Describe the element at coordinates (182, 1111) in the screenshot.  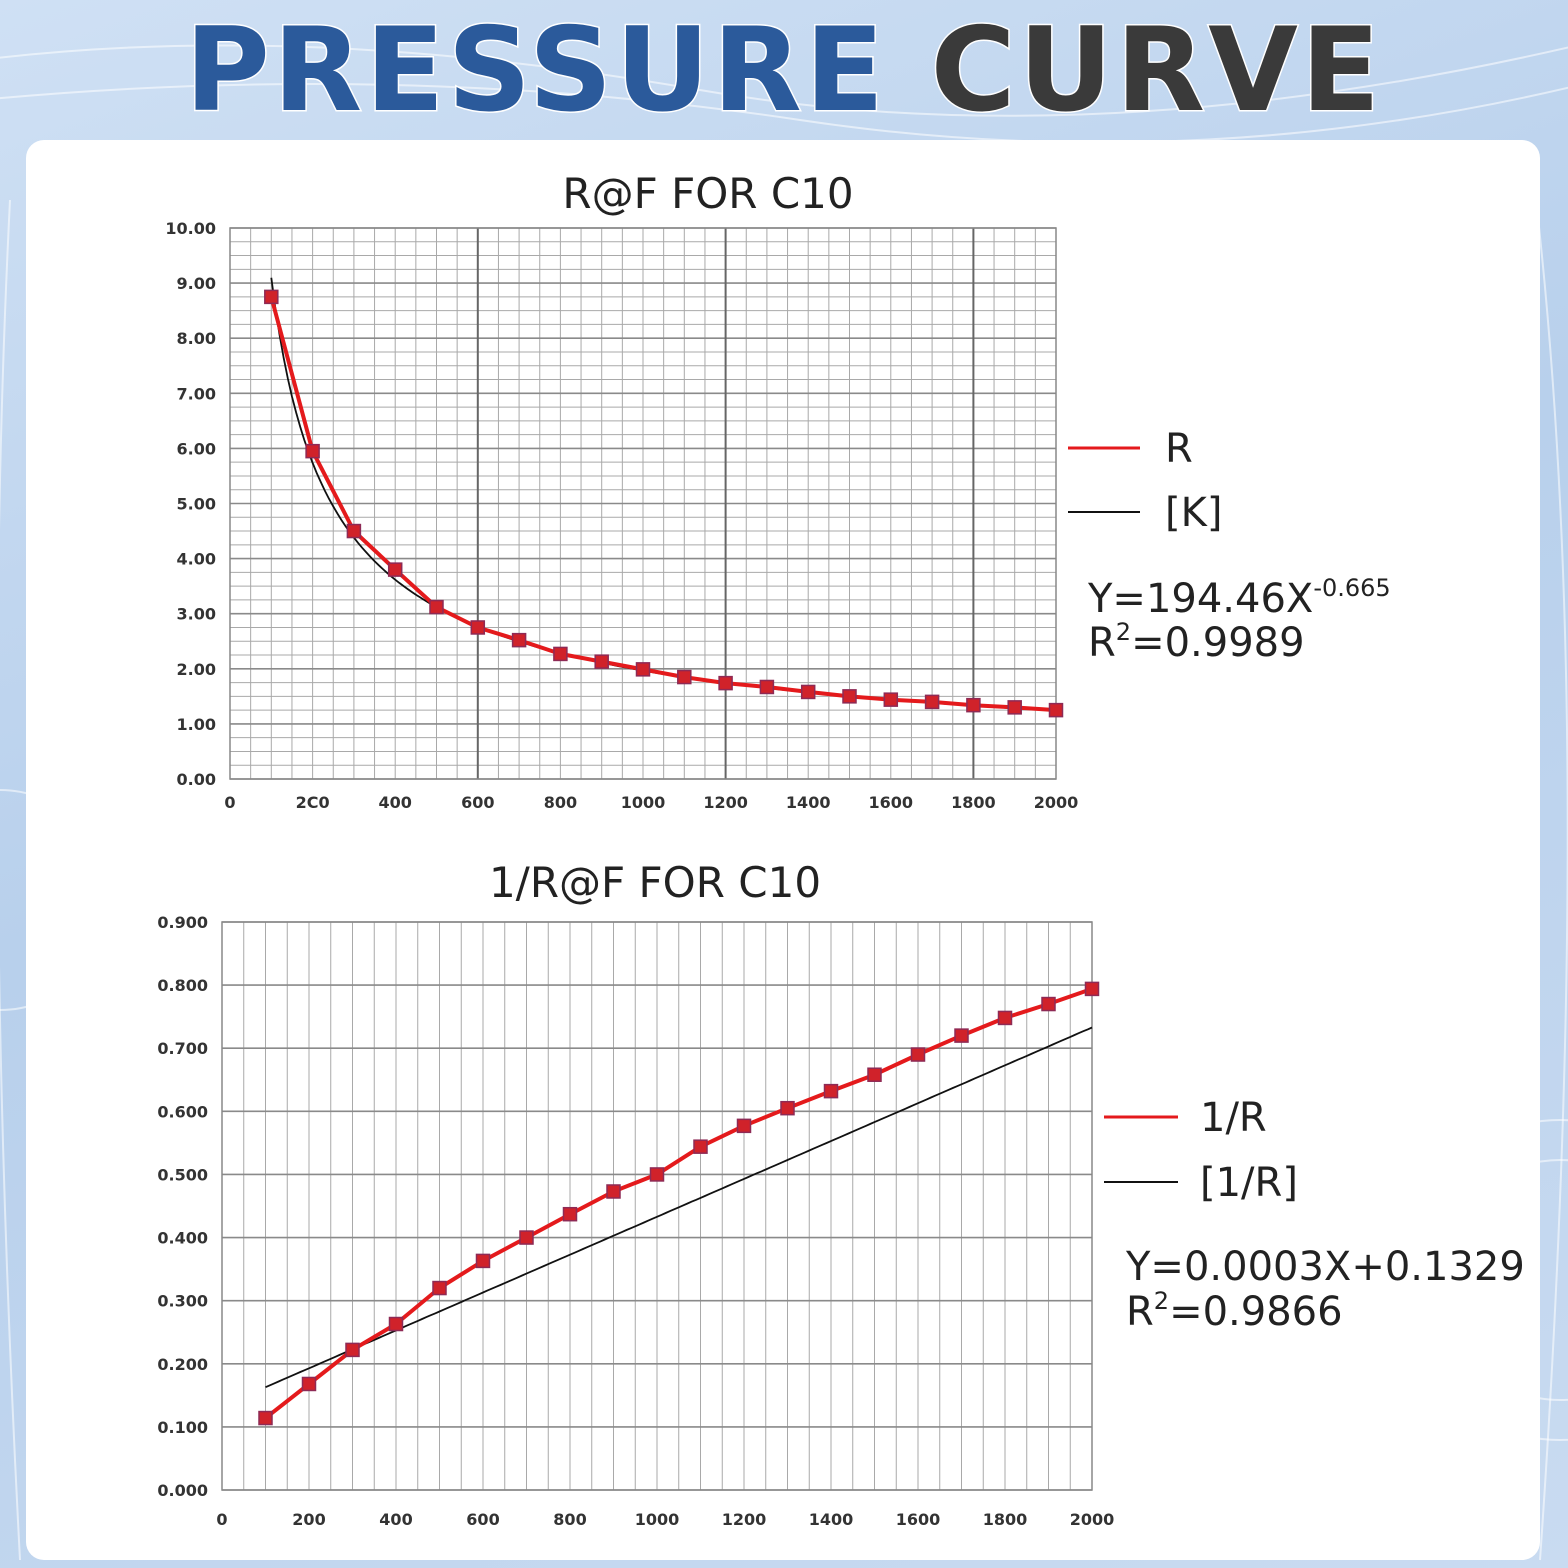
I see `y-tick-label: 0.600` at that location.